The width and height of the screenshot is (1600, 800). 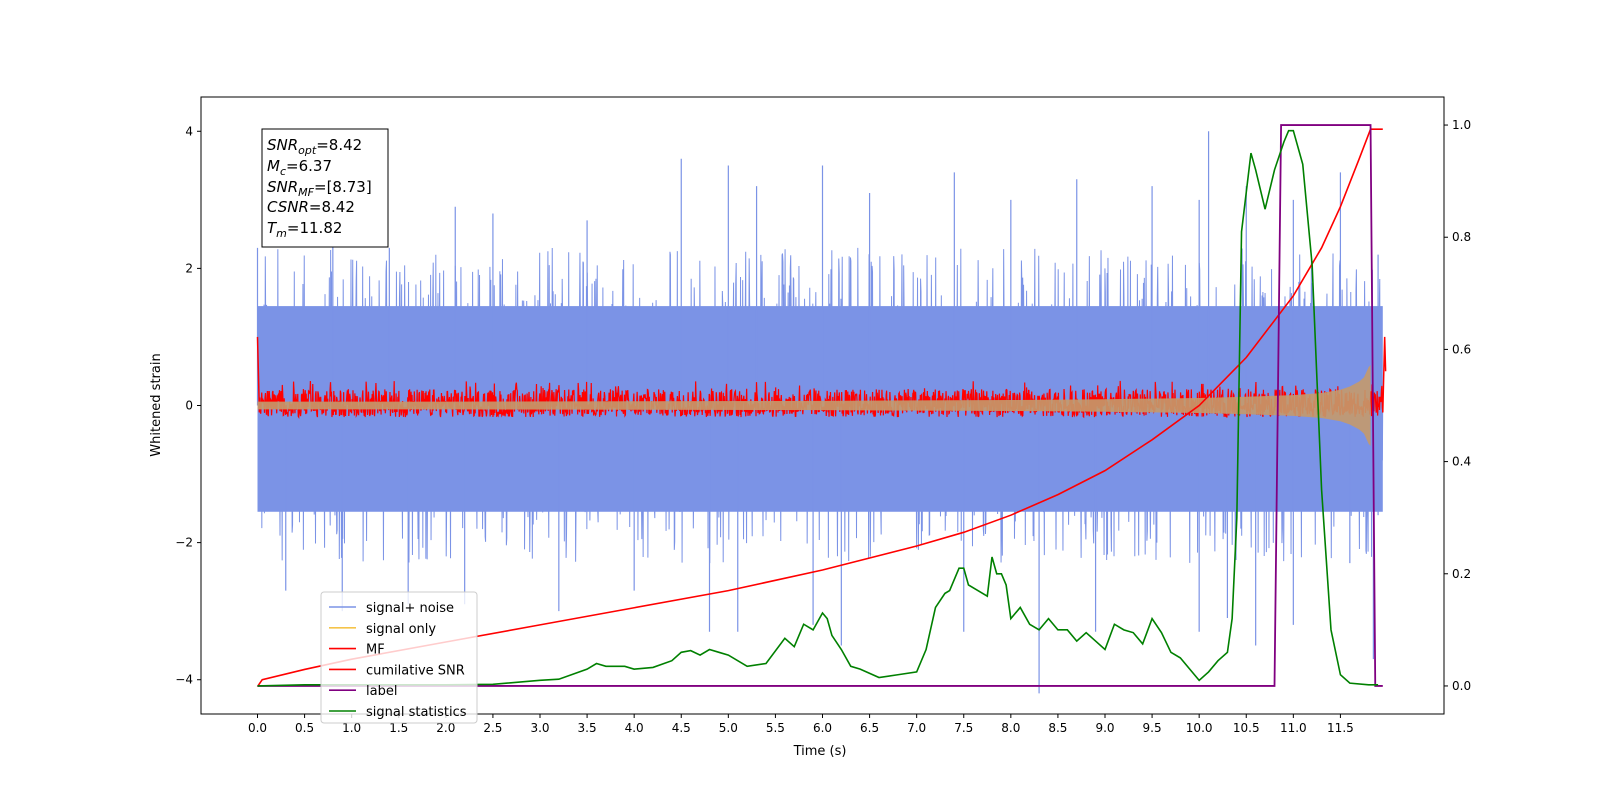 I want to click on x-tick-label: 2.0, so click(x=445, y=728).